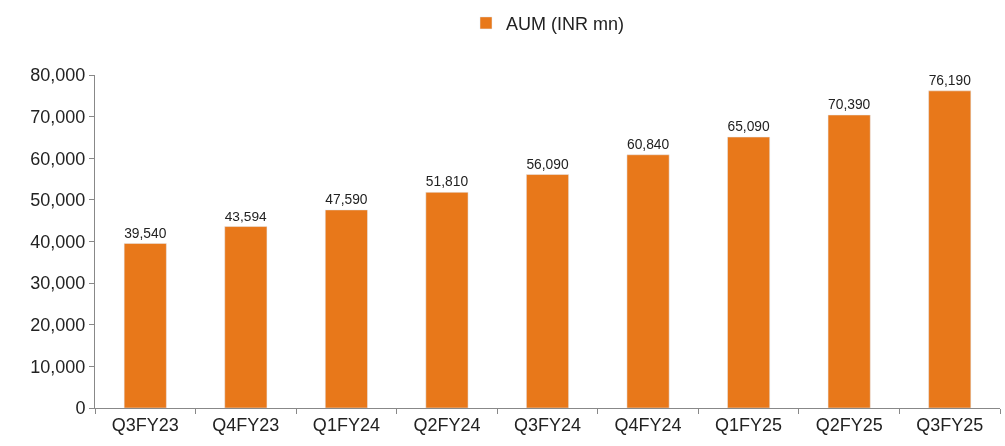  What do you see at coordinates (145, 424) in the screenshot?
I see `x-tick-label: Q3FY23` at bounding box center [145, 424].